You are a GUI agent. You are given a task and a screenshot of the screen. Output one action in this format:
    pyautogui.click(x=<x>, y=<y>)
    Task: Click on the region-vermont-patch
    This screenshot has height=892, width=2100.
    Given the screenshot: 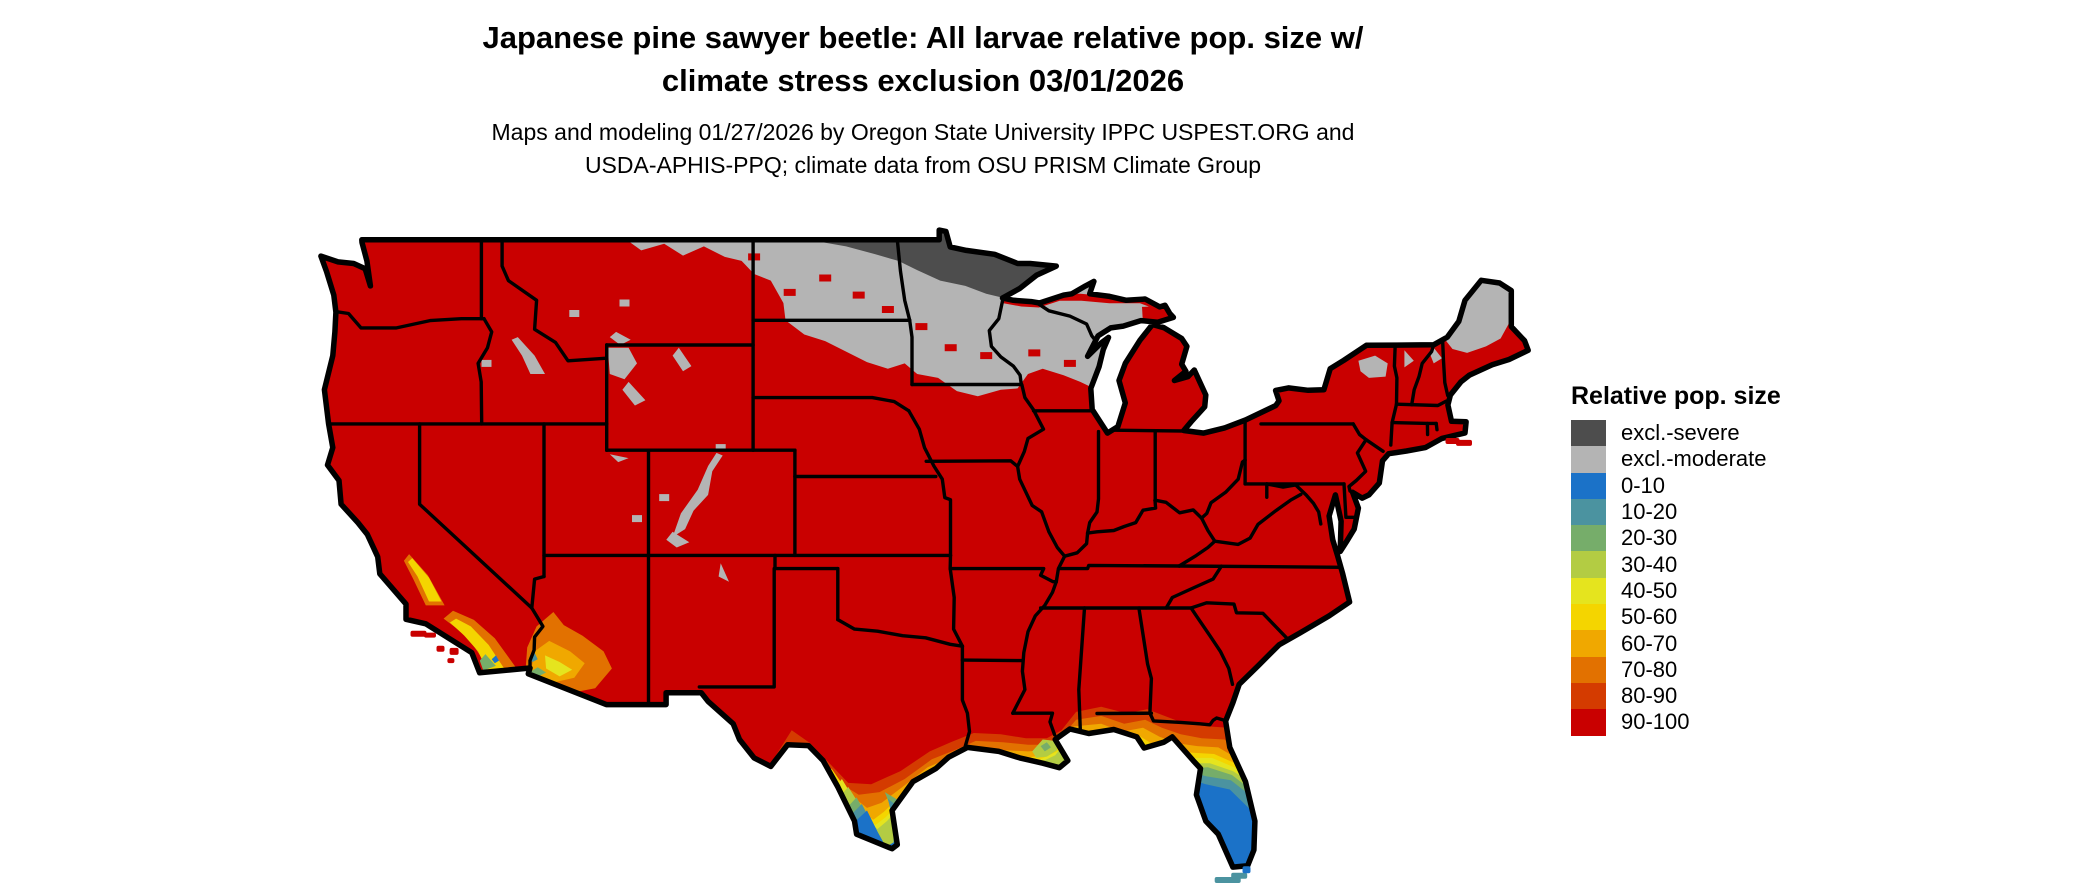 What is the action you would take?
    pyautogui.click(x=1409, y=359)
    